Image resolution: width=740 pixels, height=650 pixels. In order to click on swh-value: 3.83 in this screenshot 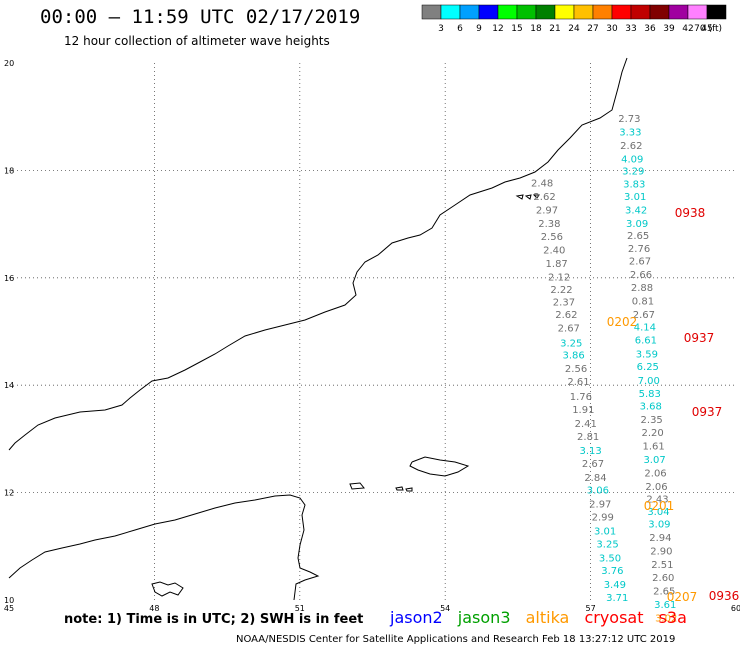, I will do `click(634, 185)`.